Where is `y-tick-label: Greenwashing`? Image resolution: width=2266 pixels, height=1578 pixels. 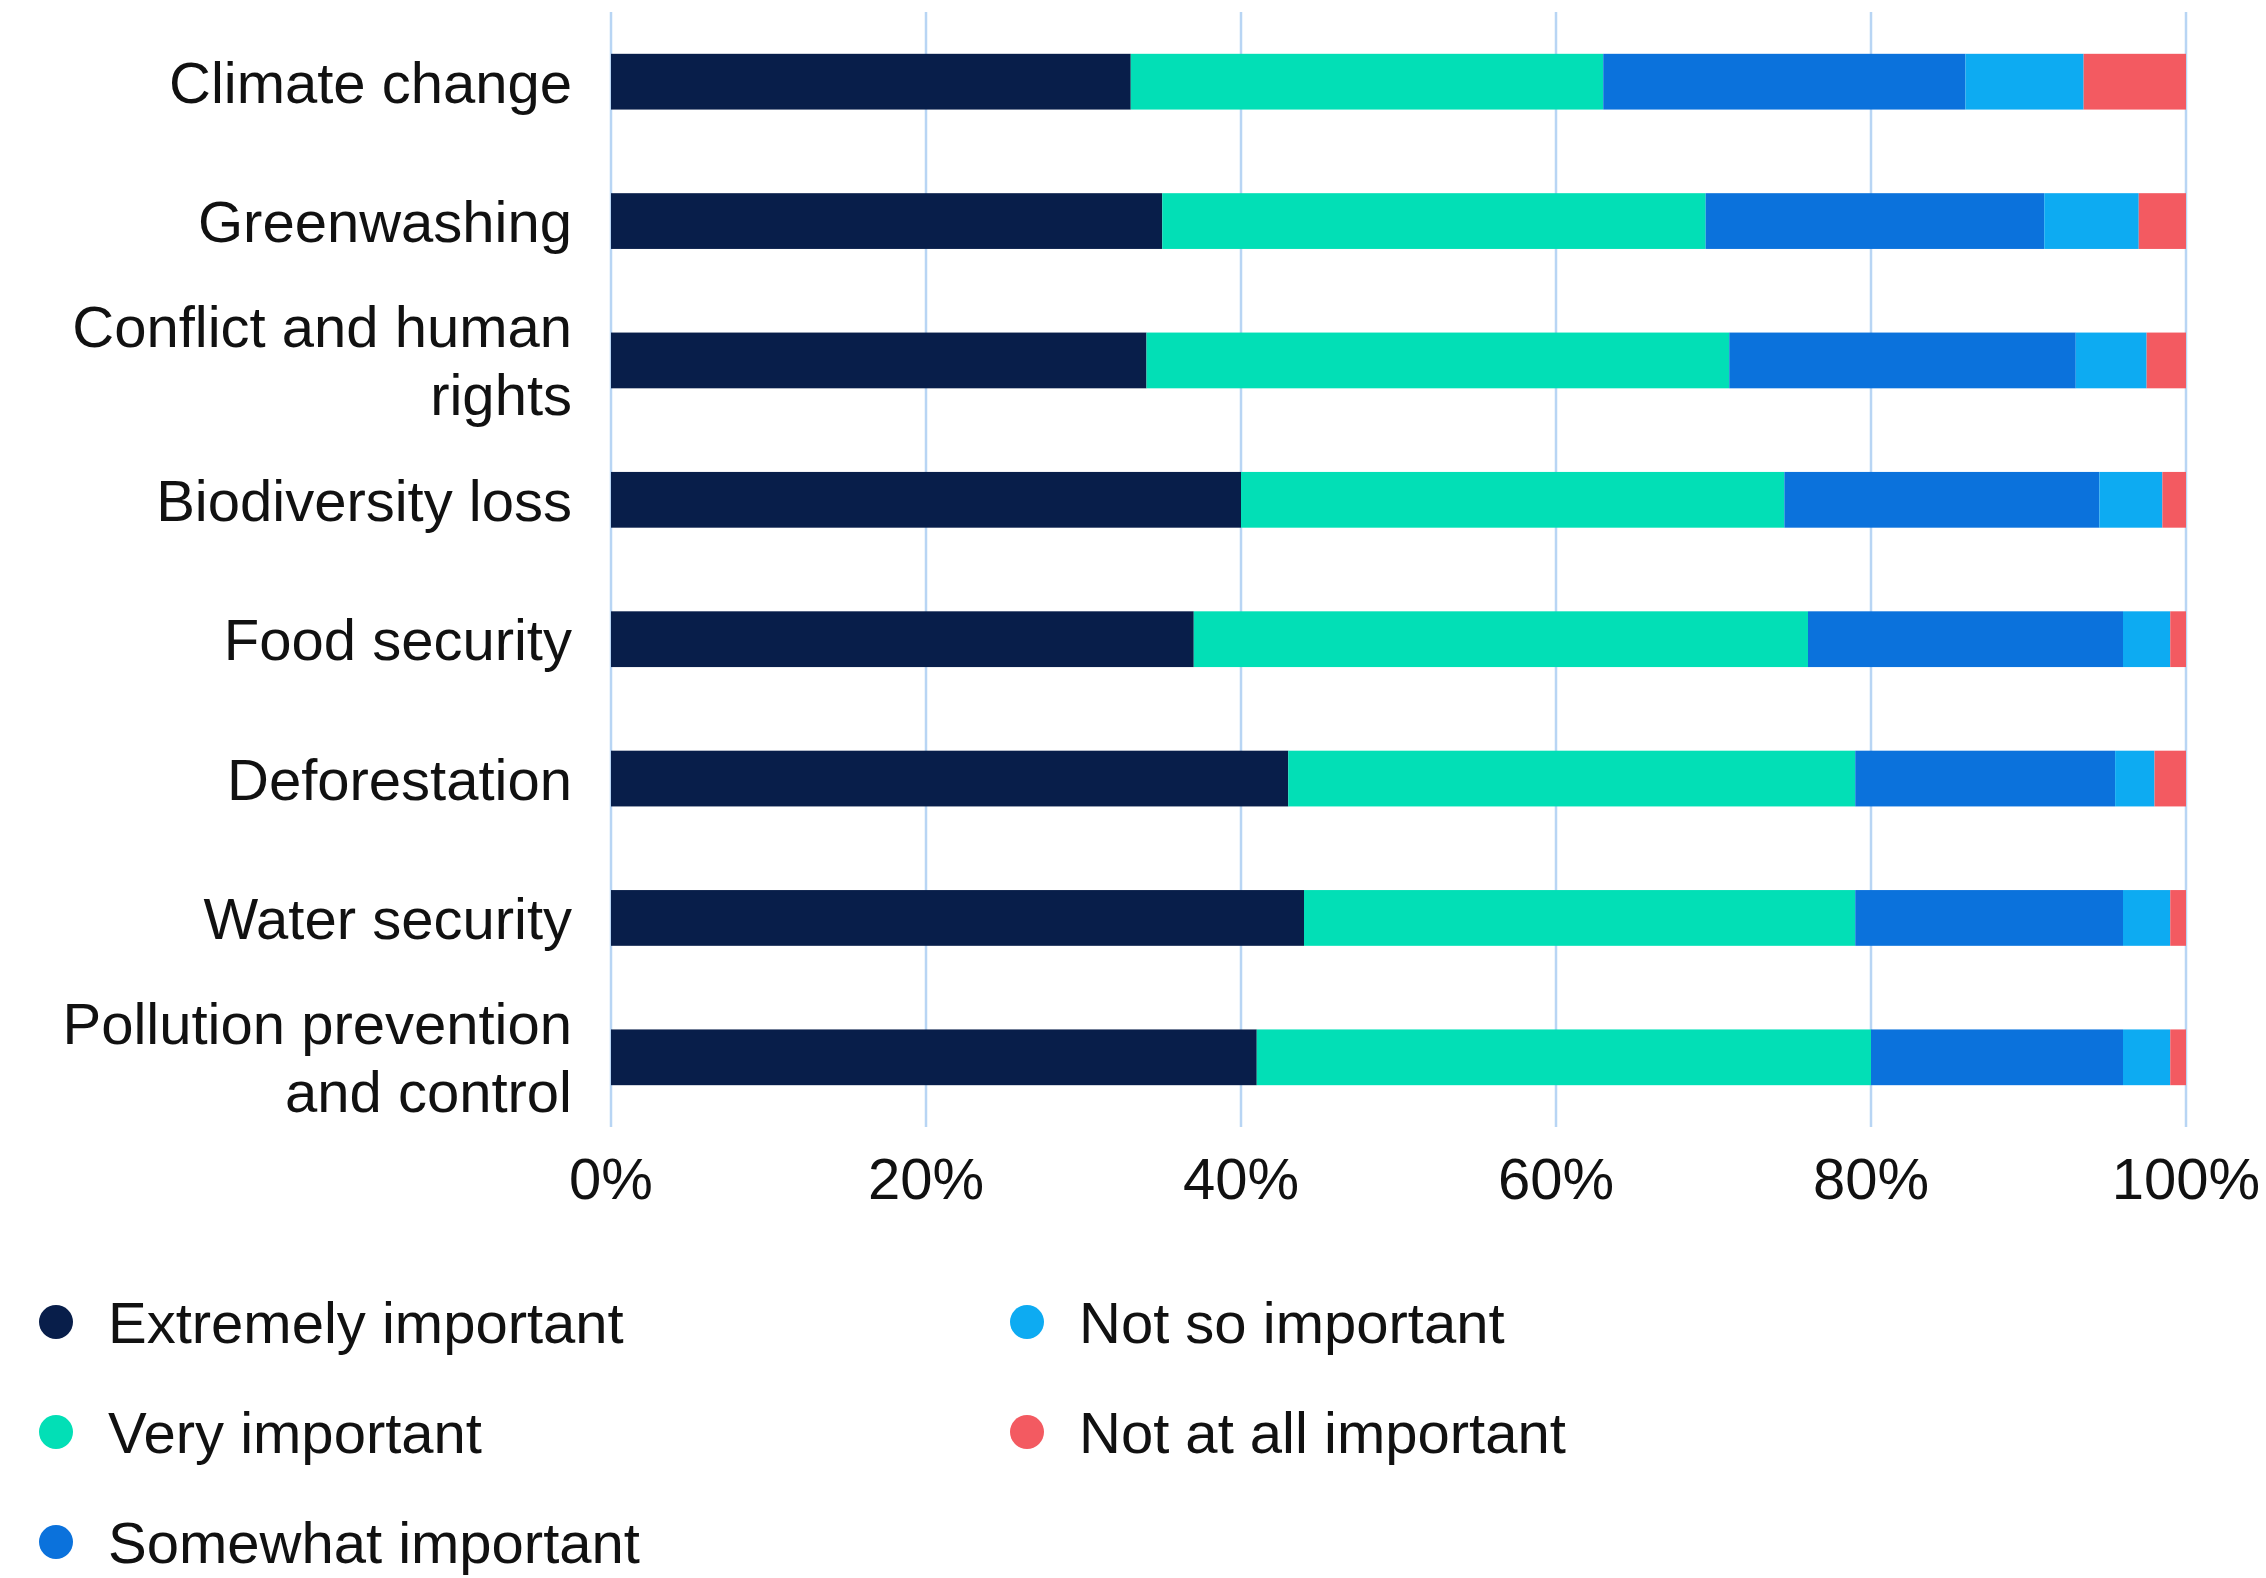 y-tick-label: Greenwashing is located at coordinates (385, 221).